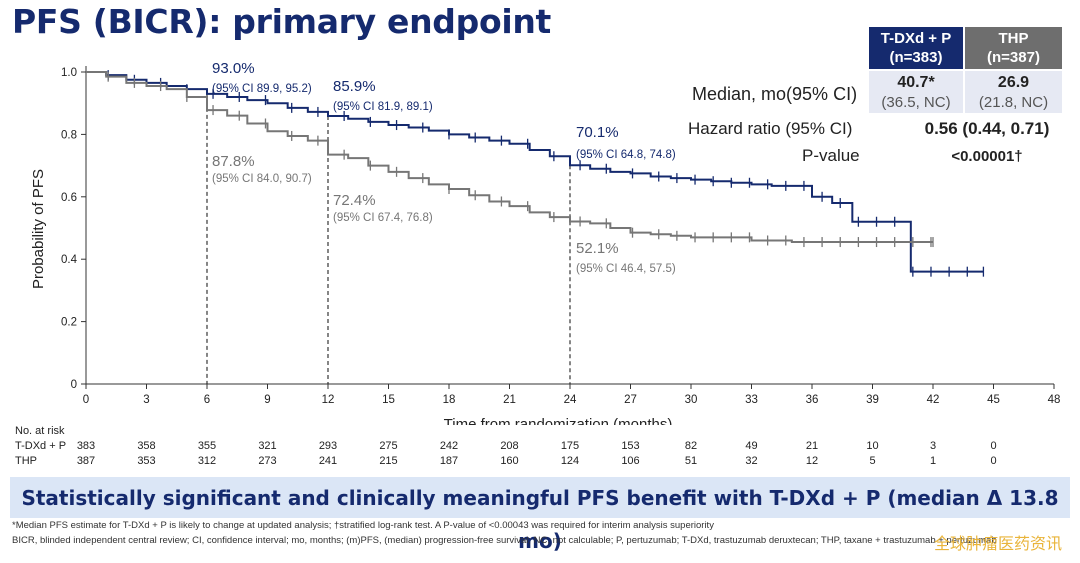  What do you see at coordinates (630, 400) in the screenshot?
I see `x-tick-label: 27` at bounding box center [630, 400].